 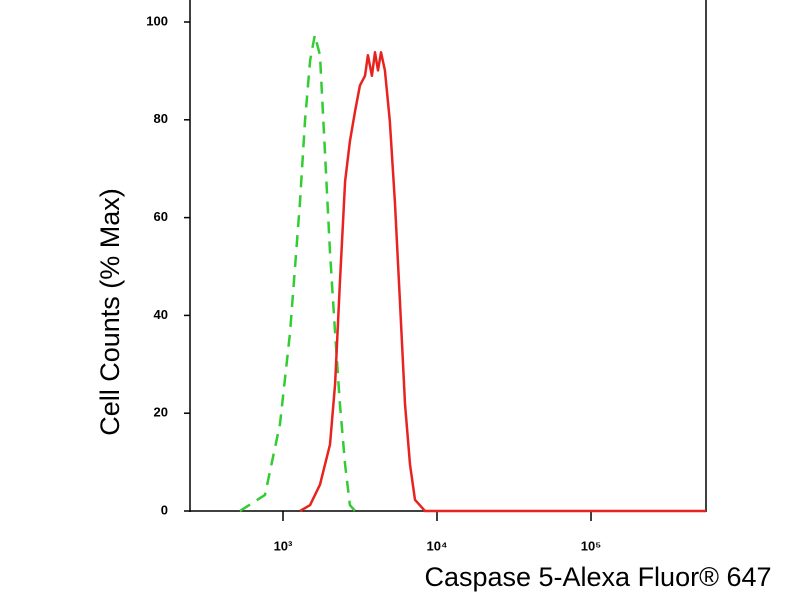 I want to click on x-tick-label: 10³, so click(x=283, y=545).